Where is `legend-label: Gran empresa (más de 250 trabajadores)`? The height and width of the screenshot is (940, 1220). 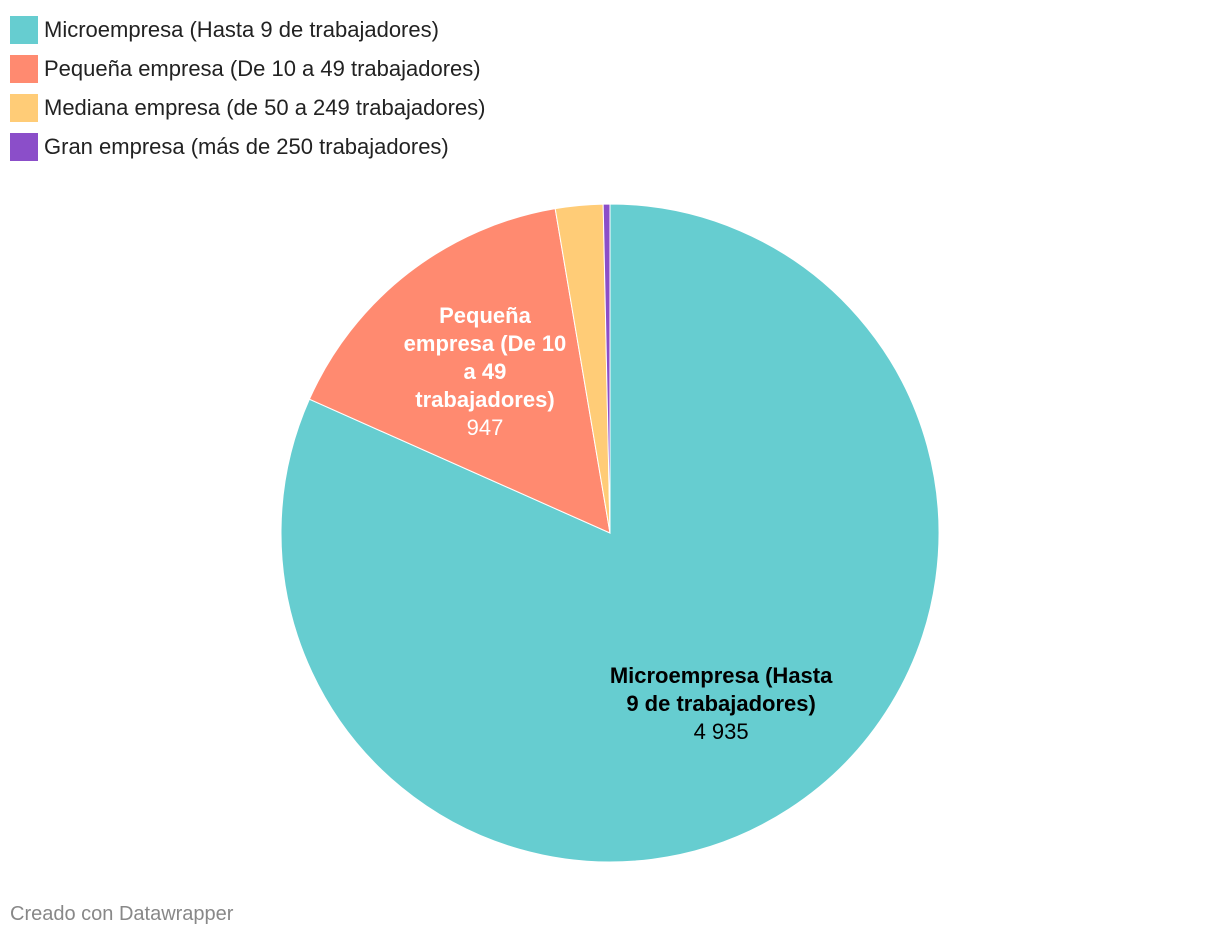
legend-label: Gran empresa (más de 250 trabajadores) is located at coordinates (246, 146).